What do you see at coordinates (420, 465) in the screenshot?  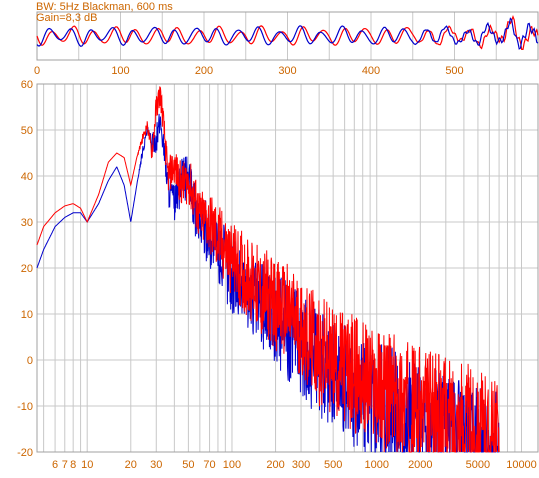 I see `spectrum-x-tick-label: 2000` at bounding box center [420, 465].